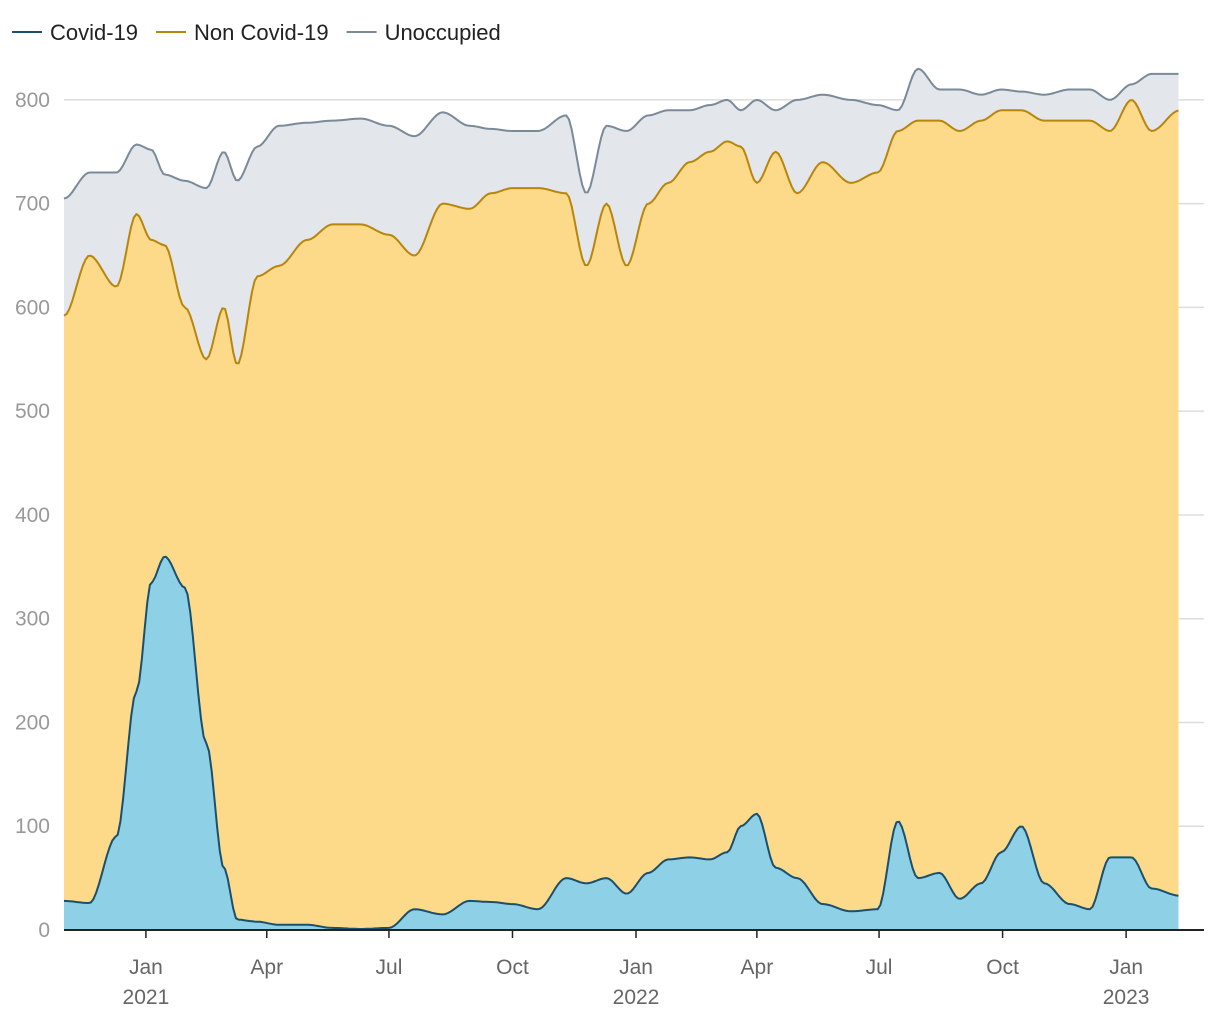  What do you see at coordinates (44, 930) in the screenshot?
I see `y-tick-label: 0` at bounding box center [44, 930].